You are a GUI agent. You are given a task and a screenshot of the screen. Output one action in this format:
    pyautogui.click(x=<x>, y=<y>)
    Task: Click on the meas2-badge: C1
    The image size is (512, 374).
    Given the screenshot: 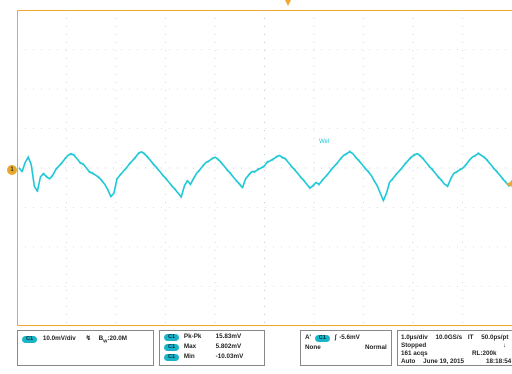 What is the action you would take?
    pyautogui.click(x=172, y=347)
    